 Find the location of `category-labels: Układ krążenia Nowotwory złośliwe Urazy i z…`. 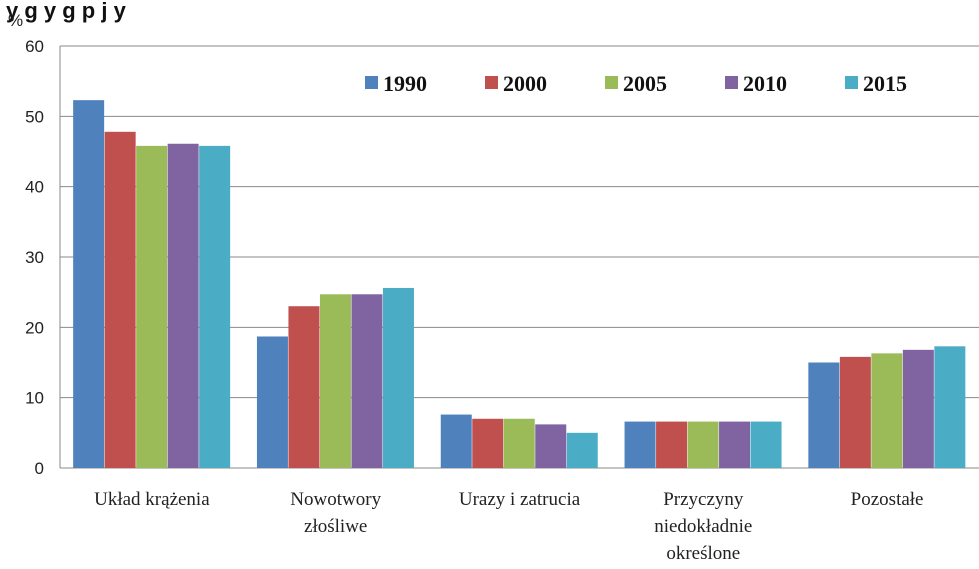

category-labels: Układ krążenia Nowotwory złośliwe Urazy i z… is located at coordinates (508, 526).